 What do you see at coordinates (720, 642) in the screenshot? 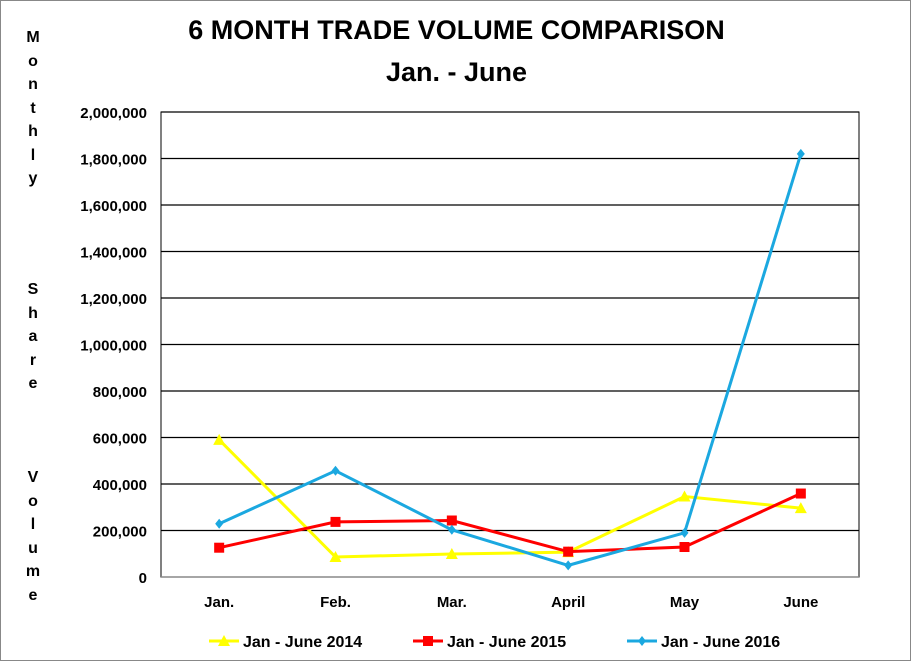
I see `legend-label: Jan - June 2016` at bounding box center [720, 642].